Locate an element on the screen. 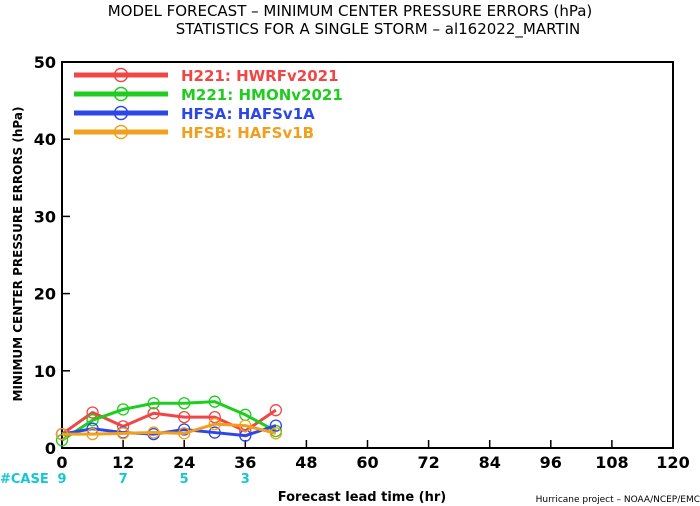 Image resolution: width=700 pixels, height=506 pixels. y-axis-label: MINIMUM CENTER PRESSURE ERRORS (hPa) is located at coordinates (18, 254).